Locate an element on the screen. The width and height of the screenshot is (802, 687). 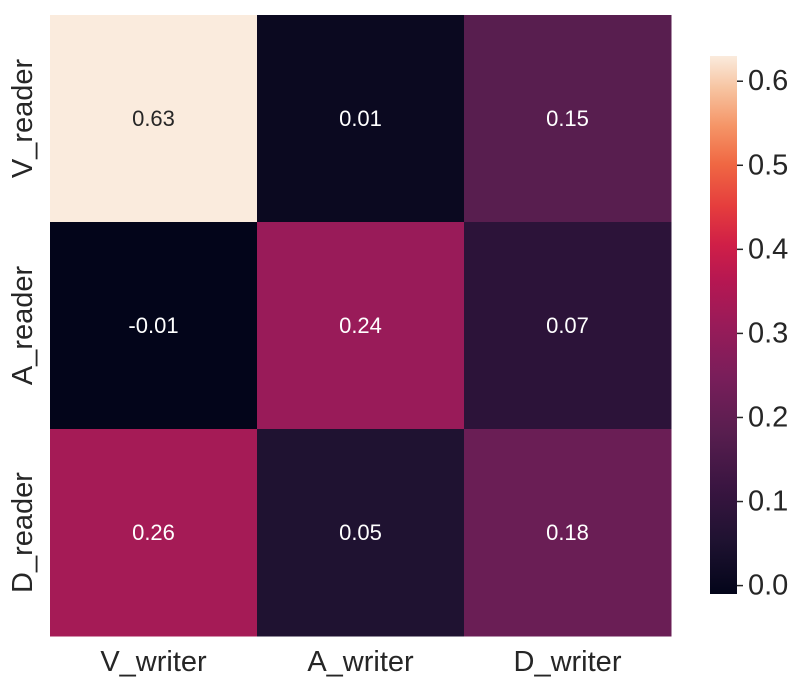
heatmap-cell-D_reader-V_writer is located at coordinates (154, 533).